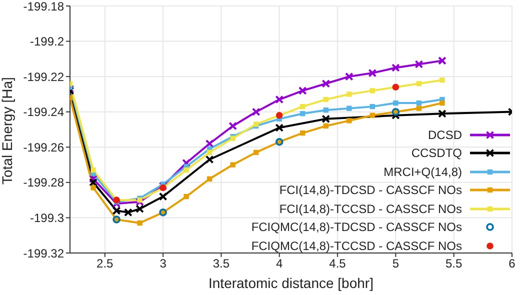 This screenshot has width=520, height=295. Describe the element at coordinates (43, 7) in the screenshot. I see `y-tick-label: -199.18` at that location.